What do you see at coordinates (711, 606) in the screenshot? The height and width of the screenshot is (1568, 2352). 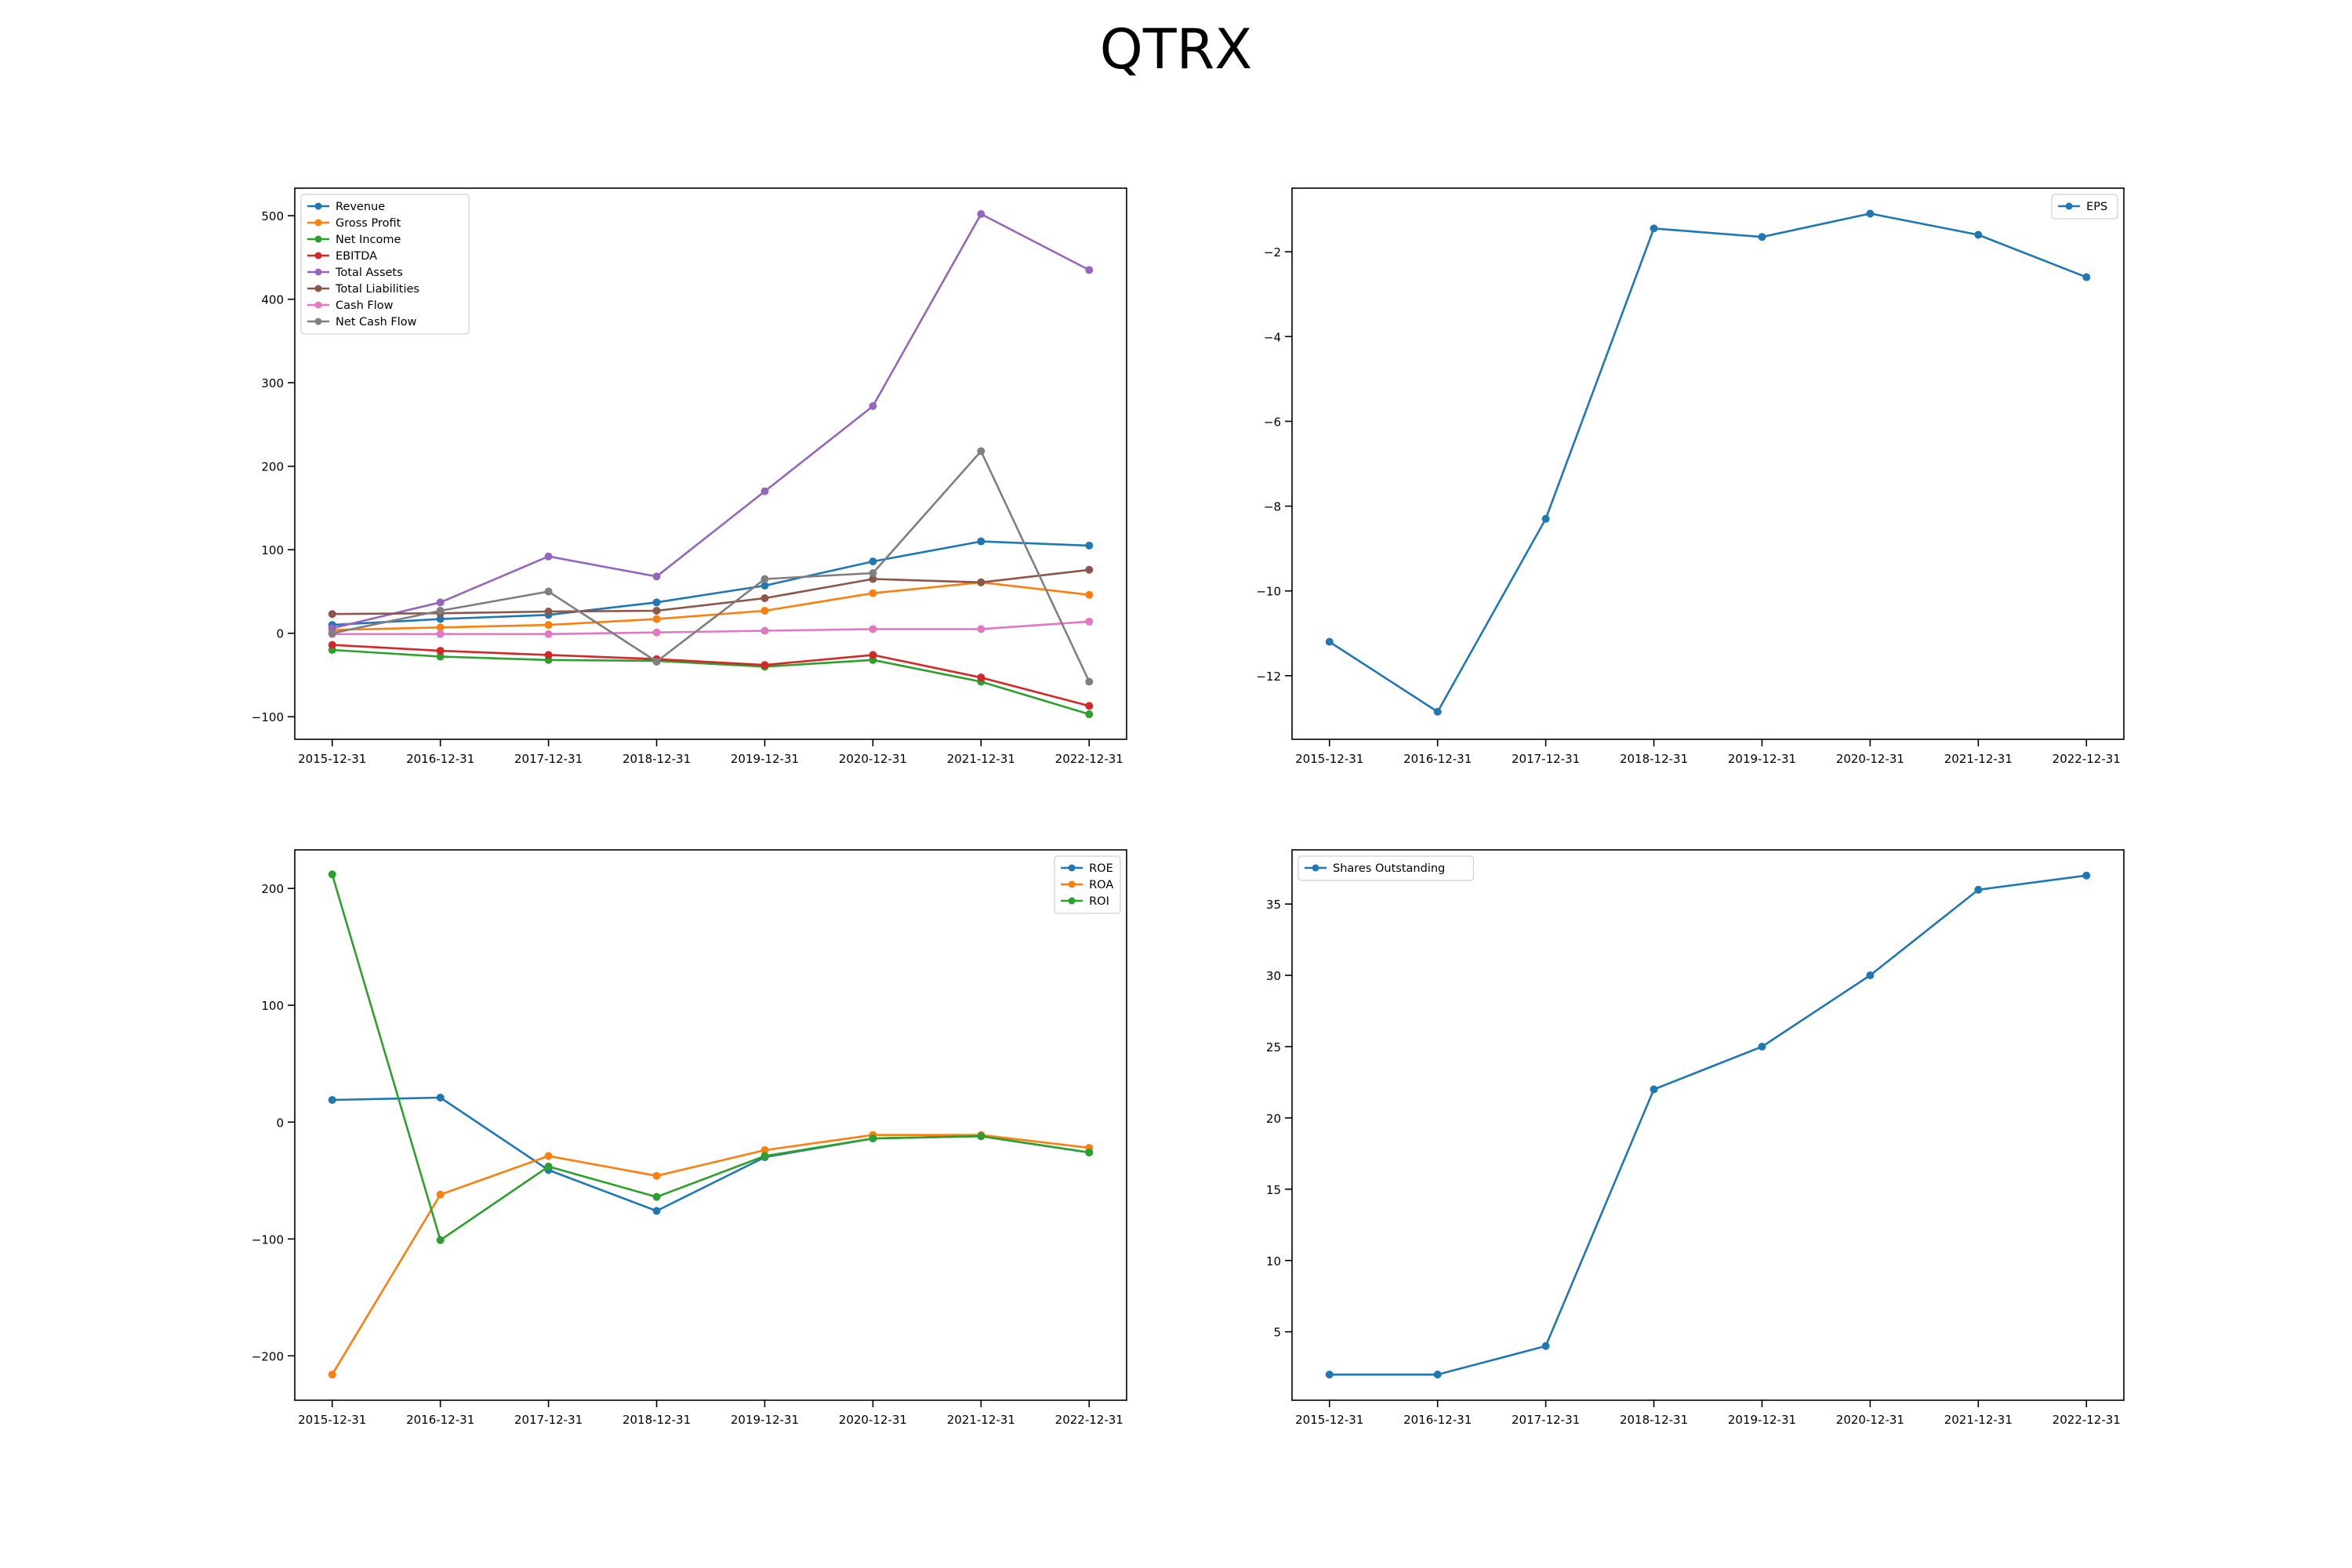 I see `series-gross-profit` at bounding box center [711, 606].